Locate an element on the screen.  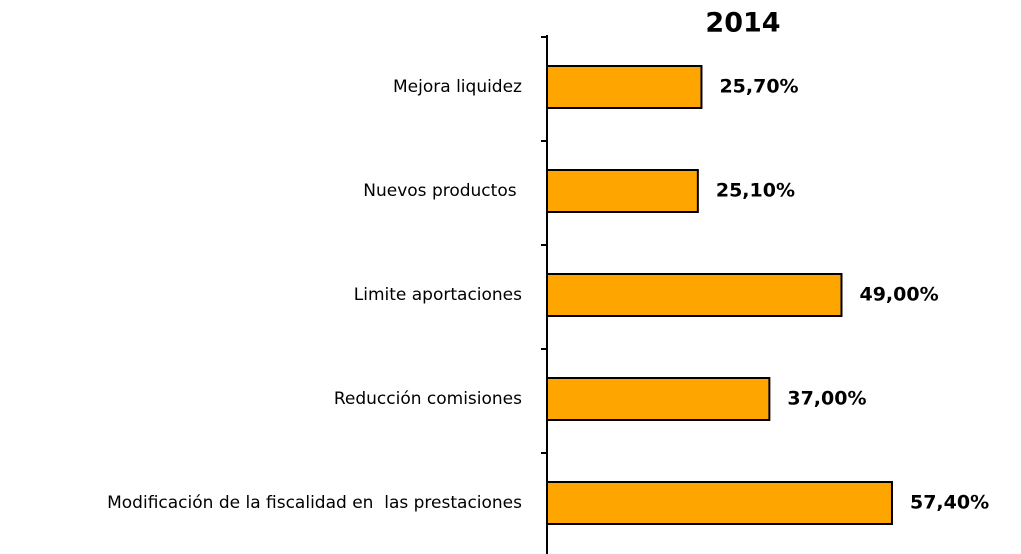
category-label: Mejora liquidez is located at coordinates (457, 87).